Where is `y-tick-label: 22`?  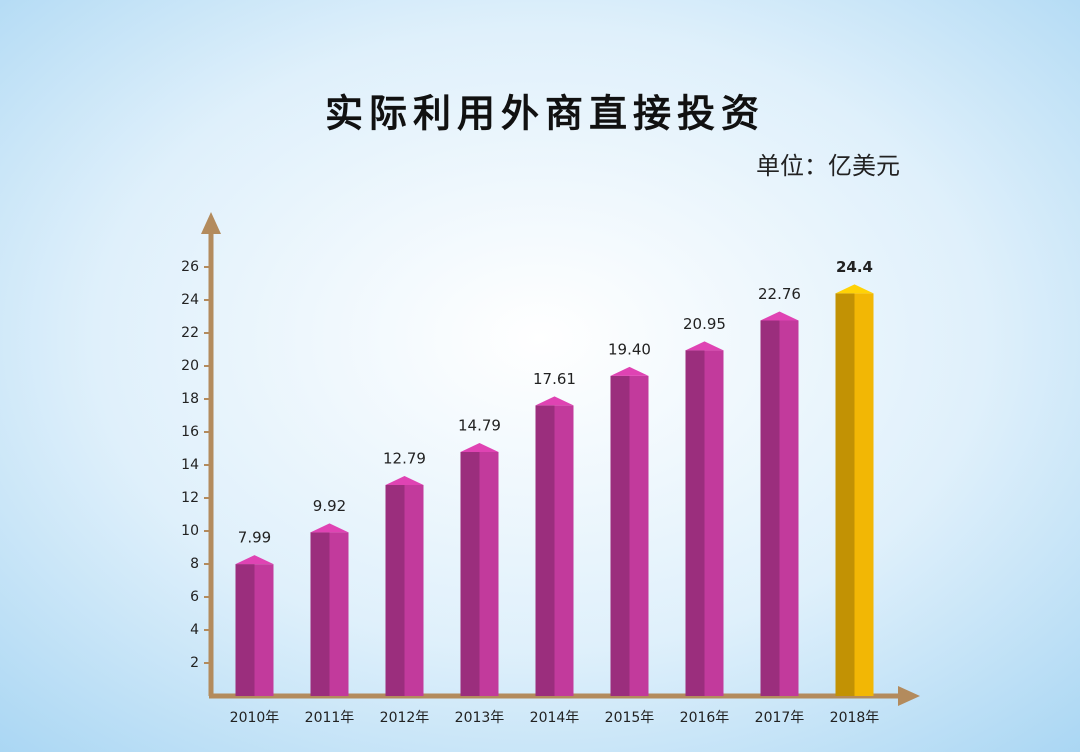
y-tick-label: 22 is located at coordinates (190, 333).